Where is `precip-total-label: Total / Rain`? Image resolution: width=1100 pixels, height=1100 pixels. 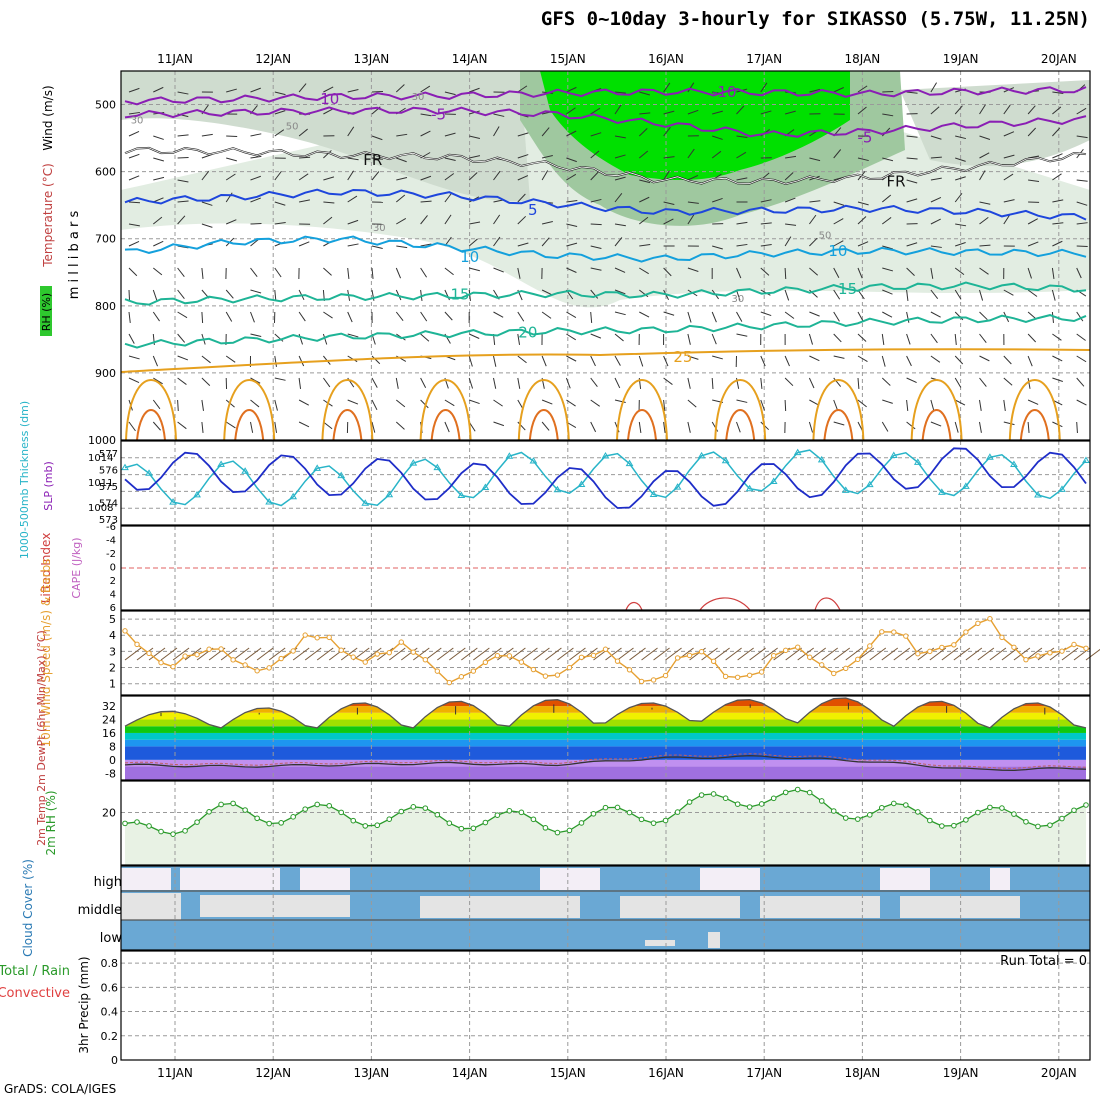
precip-total-label: Total / Rain is located at coordinates (35, 971).